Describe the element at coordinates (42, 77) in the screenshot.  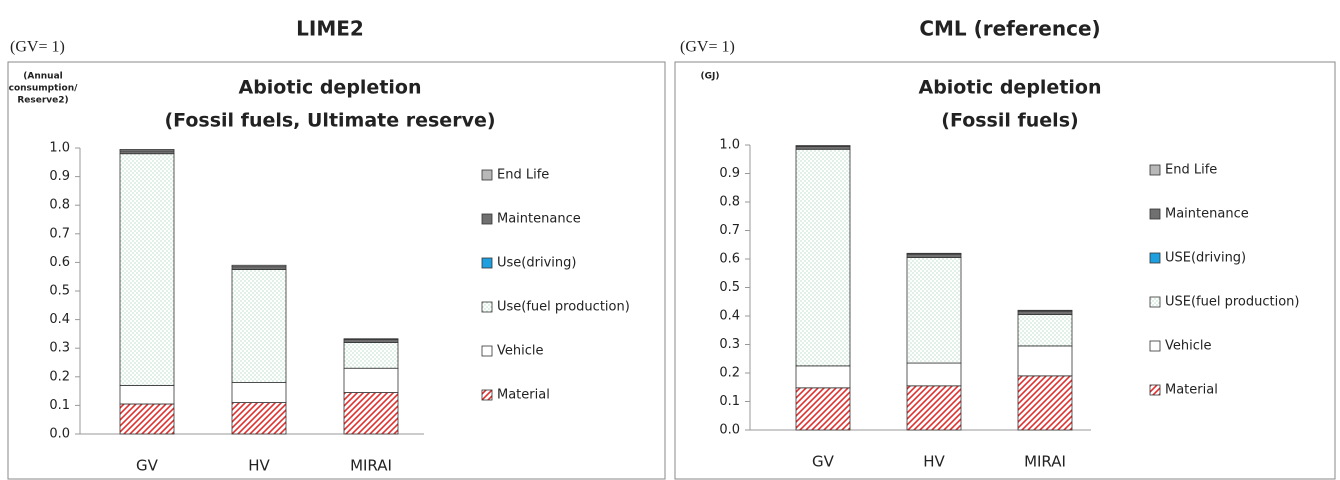
I see `y-axis-label: (Annual` at that location.